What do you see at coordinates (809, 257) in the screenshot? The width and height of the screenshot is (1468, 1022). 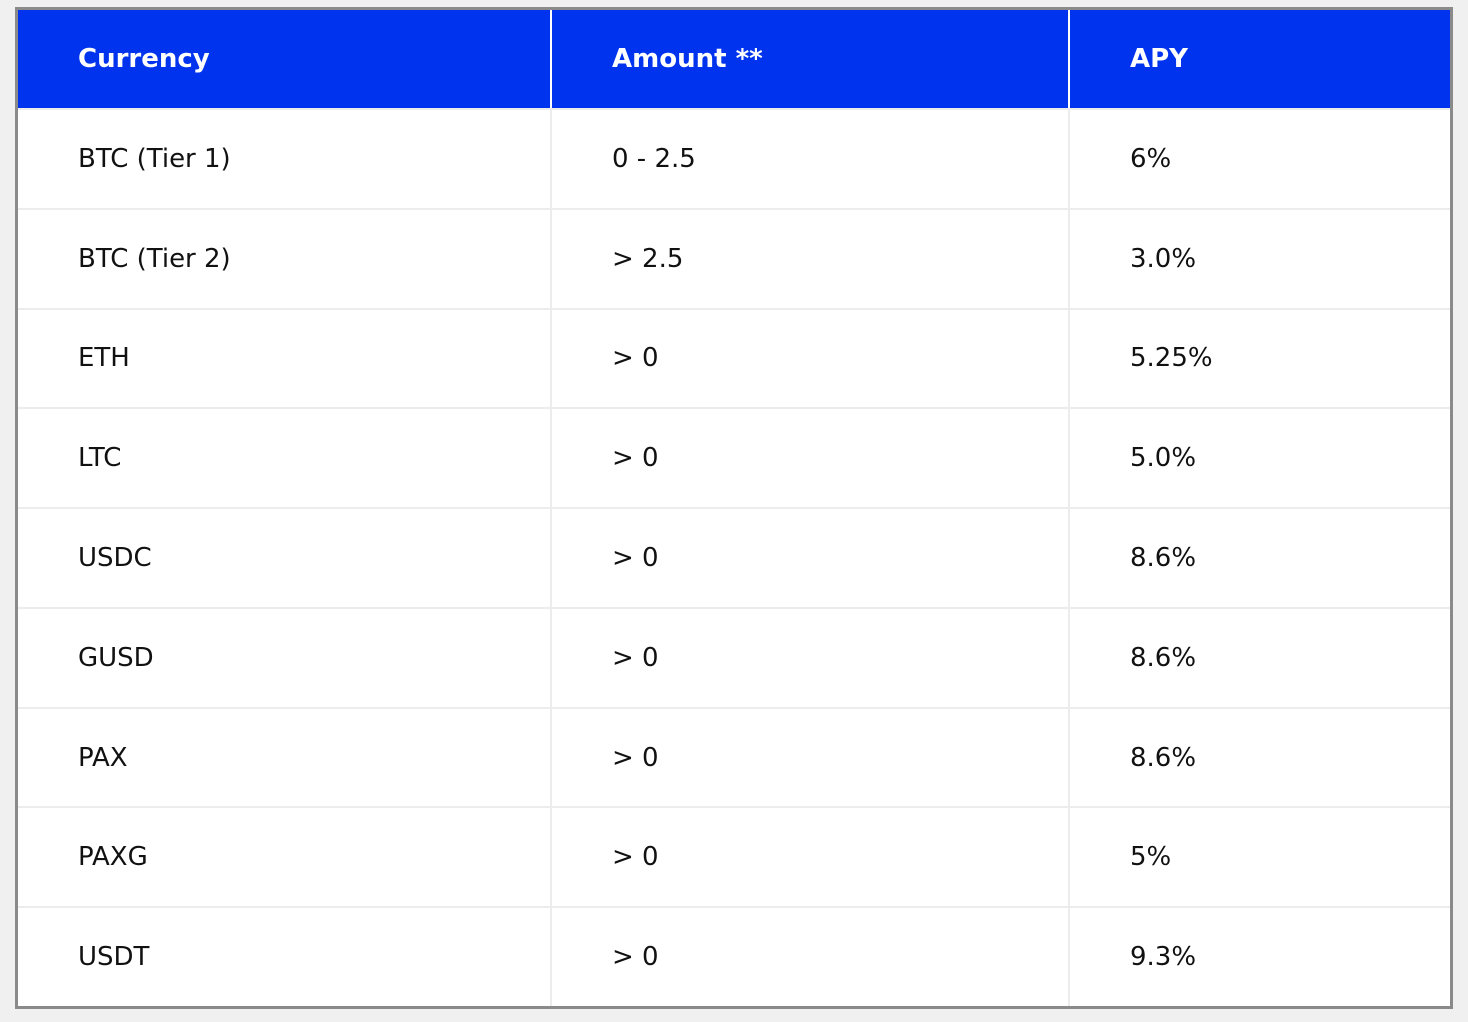 I see `table-cell: > 2.5` at bounding box center [809, 257].